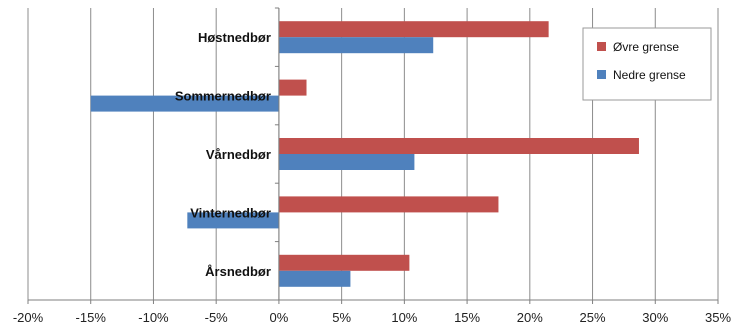 The width and height of the screenshot is (743, 329). Describe the element at coordinates (646, 47) in the screenshot. I see `legend-label: Øvre grense` at that location.